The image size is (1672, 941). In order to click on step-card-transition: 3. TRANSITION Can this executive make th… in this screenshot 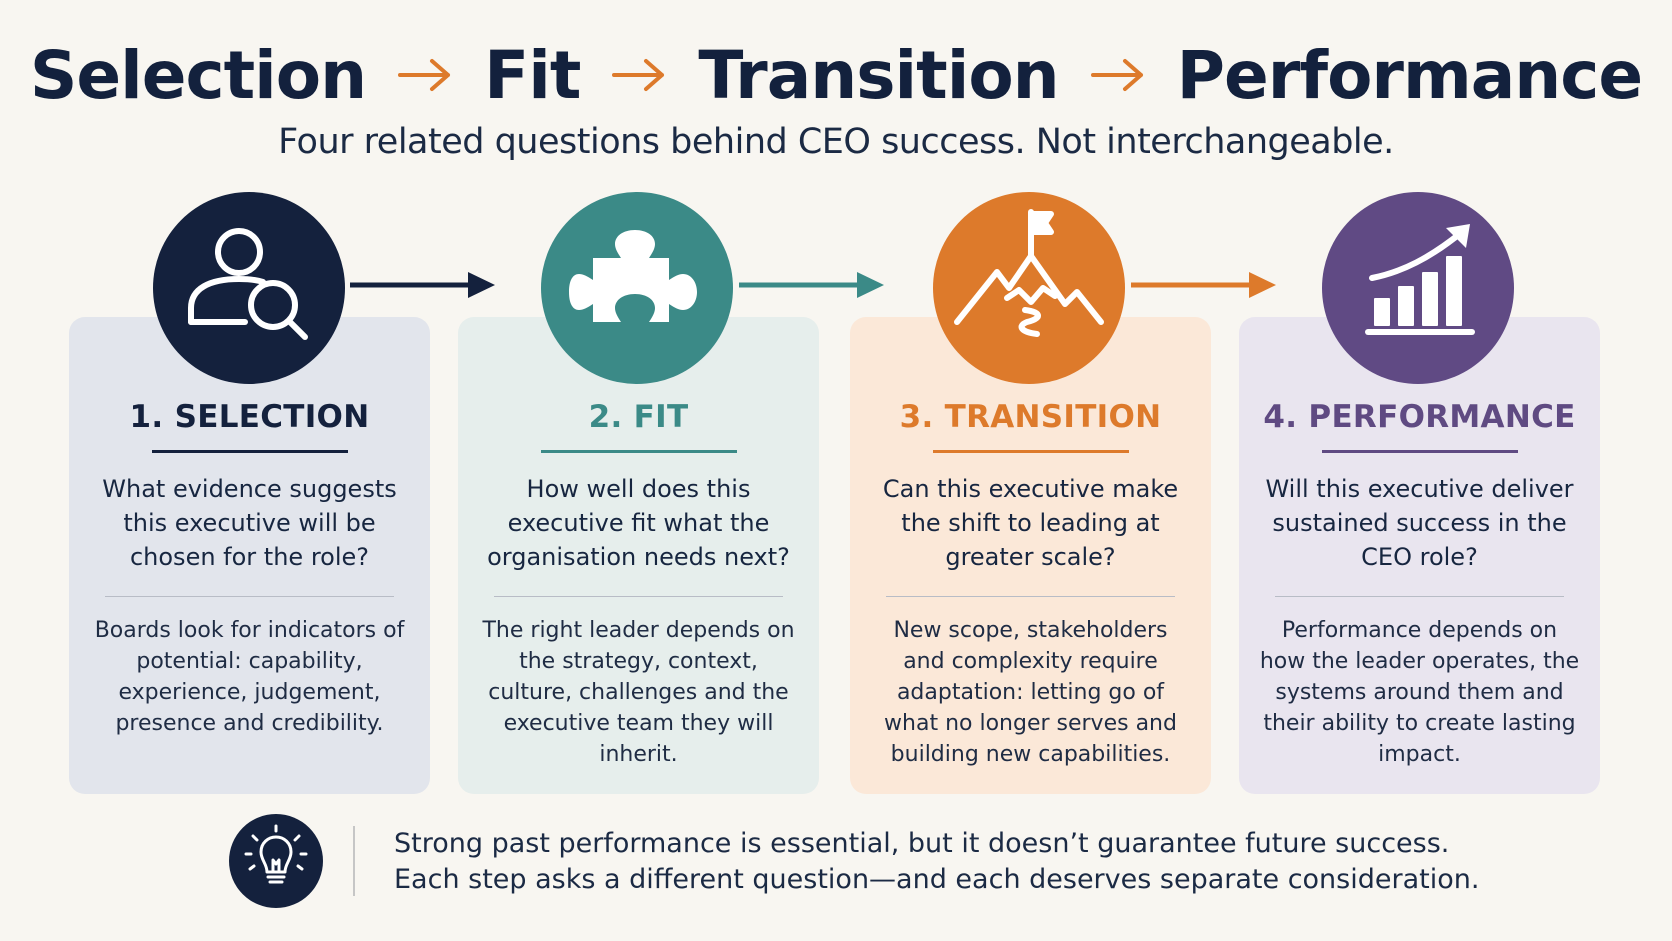, I will do `click(1030, 555)`.